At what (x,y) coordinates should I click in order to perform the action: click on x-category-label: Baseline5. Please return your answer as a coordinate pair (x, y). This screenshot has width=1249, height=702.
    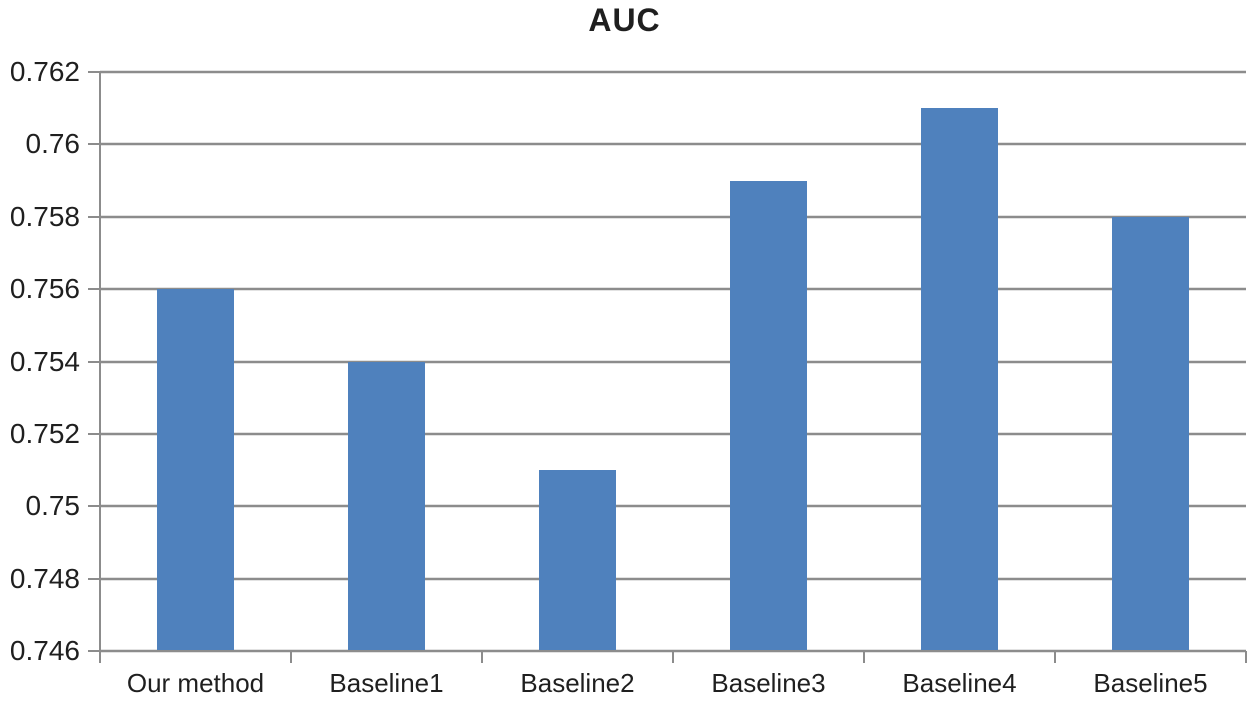
    Looking at the image, I should click on (1150, 683).